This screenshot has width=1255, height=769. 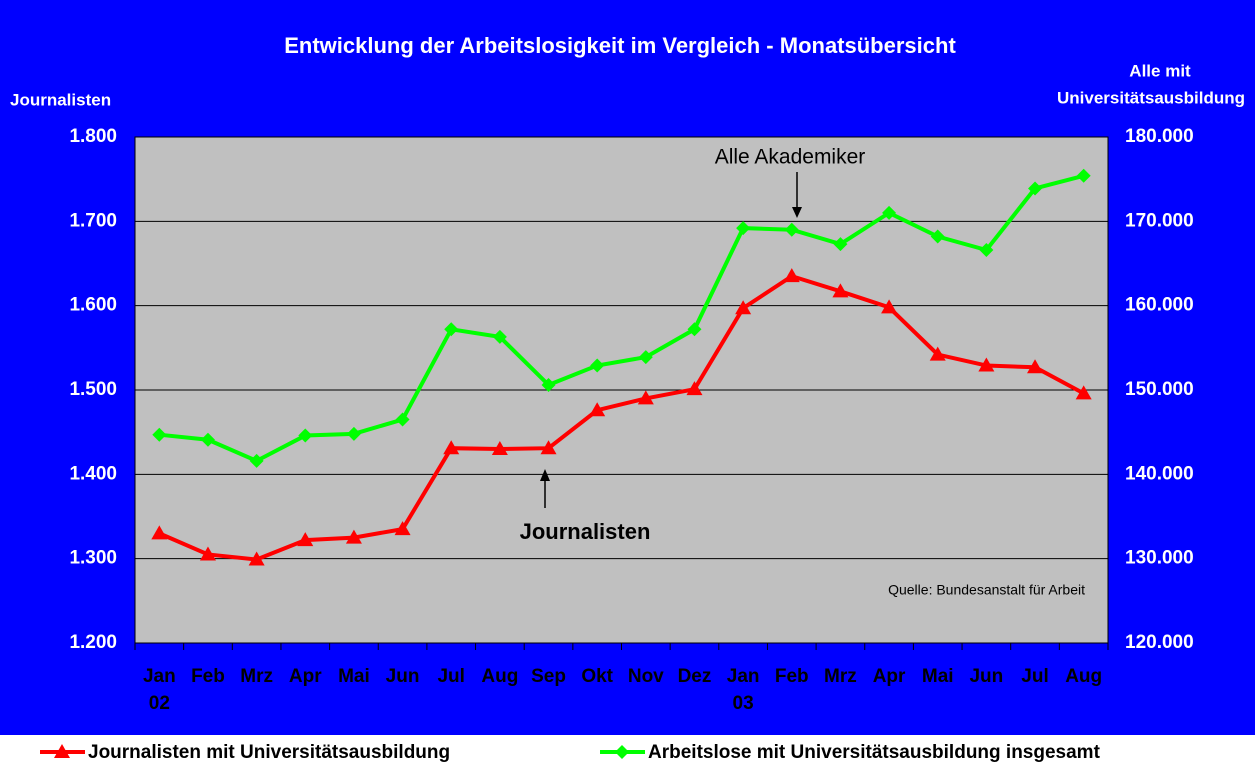 What do you see at coordinates (548, 676) in the screenshot?
I see `x-tick-label: Sep` at bounding box center [548, 676].